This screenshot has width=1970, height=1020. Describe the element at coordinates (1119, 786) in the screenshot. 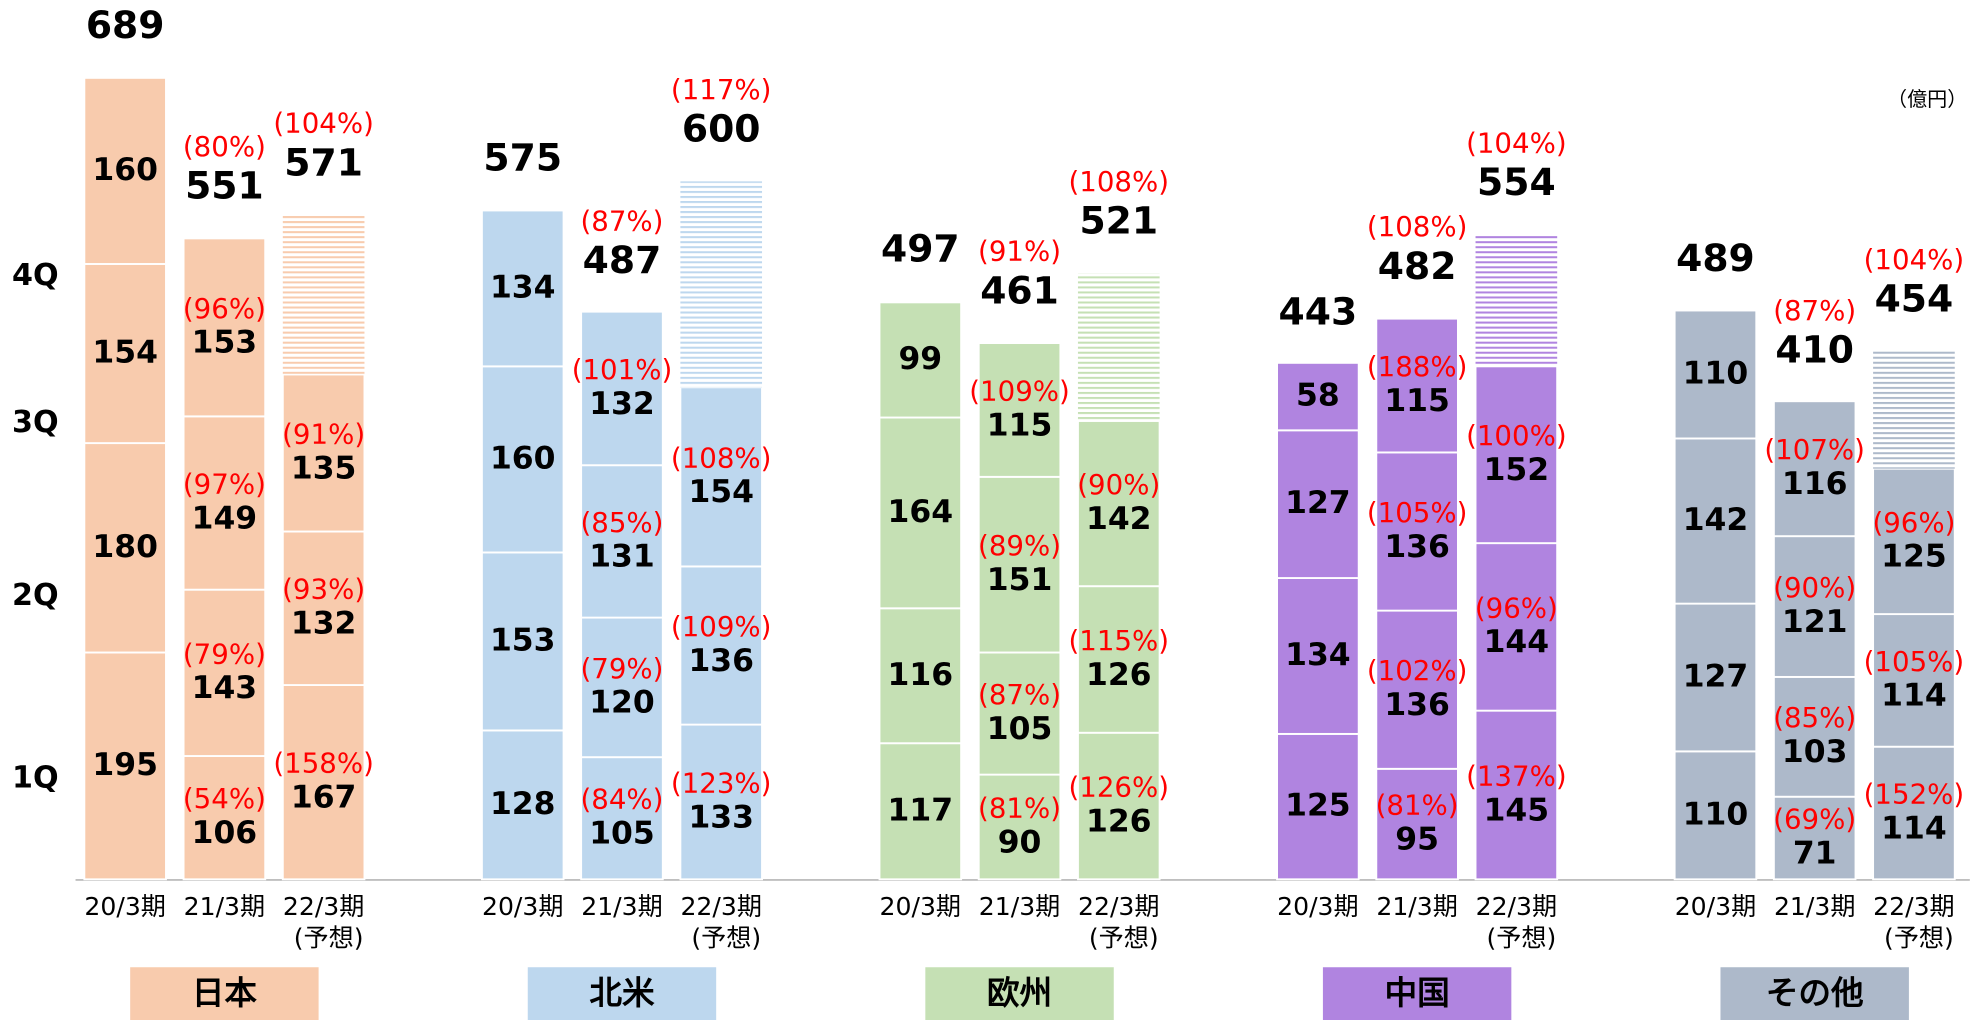

I see `yoy-label: (126%)` at that location.